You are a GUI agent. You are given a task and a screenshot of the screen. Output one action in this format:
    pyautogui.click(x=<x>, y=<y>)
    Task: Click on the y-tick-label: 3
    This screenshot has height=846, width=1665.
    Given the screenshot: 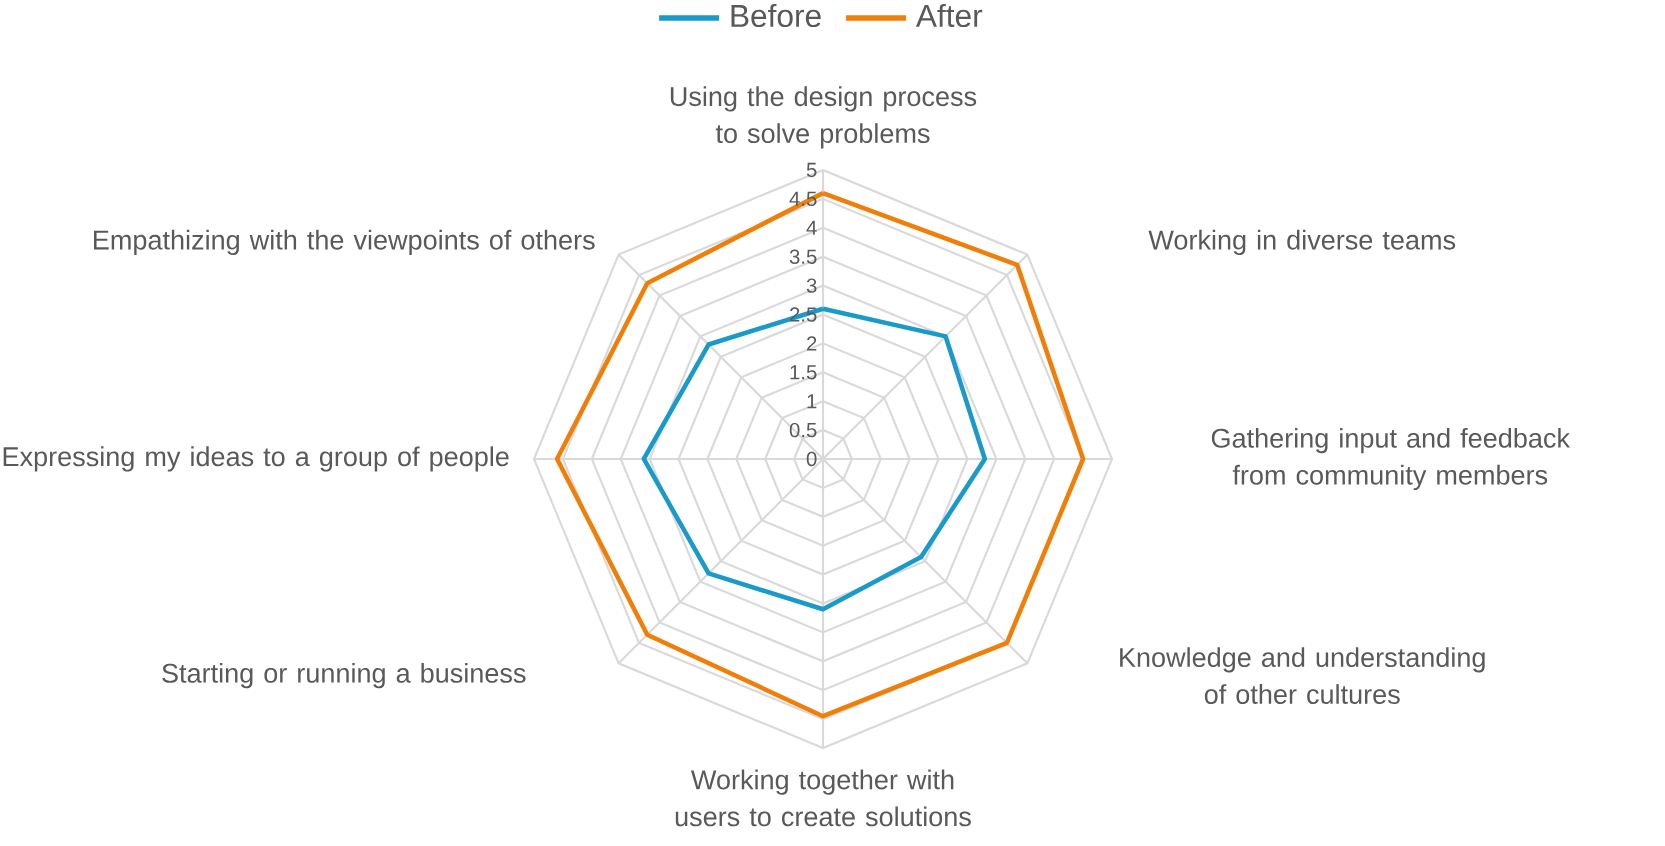 What is the action you would take?
    pyautogui.click(x=811, y=285)
    